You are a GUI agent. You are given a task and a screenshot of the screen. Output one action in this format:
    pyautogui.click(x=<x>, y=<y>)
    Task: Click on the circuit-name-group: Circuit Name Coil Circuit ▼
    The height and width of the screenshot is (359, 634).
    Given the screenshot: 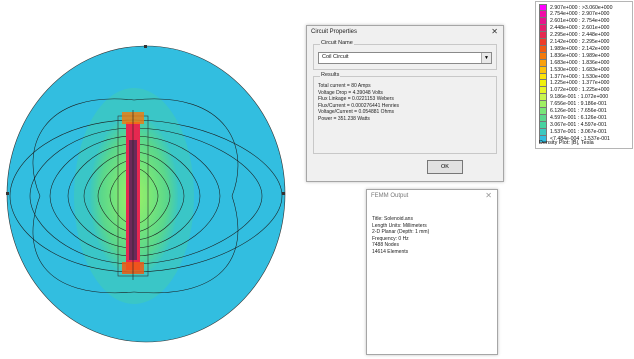 What is the action you would take?
    pyautogui.click(x=405, y=55)
    